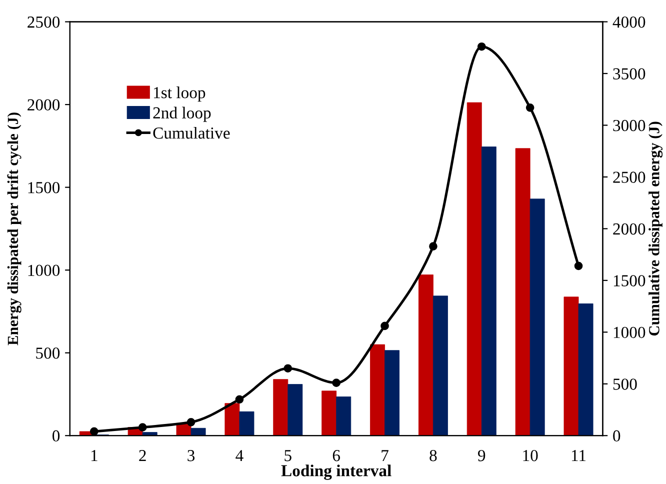 The height and width of the screenshot is (484, 666). Describe the element at coordinates (630, 280) in the screenshot. I see `y2-tick-label: 1500` at that location.